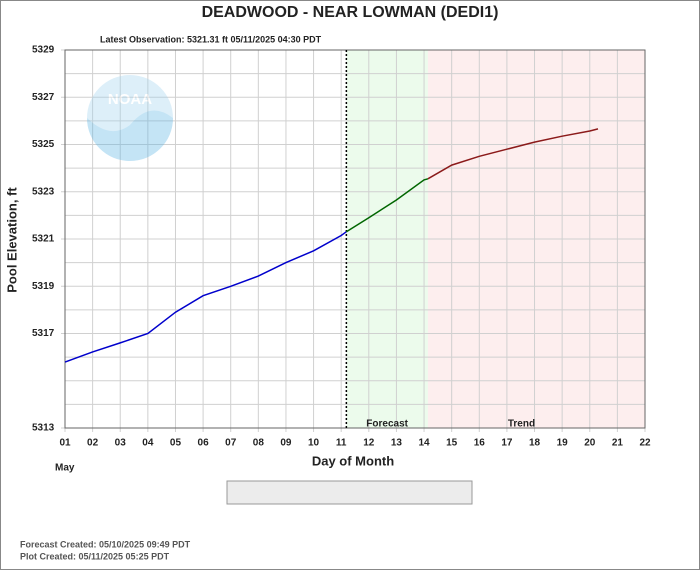 The width and height of the screenshot is (700, 570). I want to click on x-tick-label: 04, so click(148, 443).